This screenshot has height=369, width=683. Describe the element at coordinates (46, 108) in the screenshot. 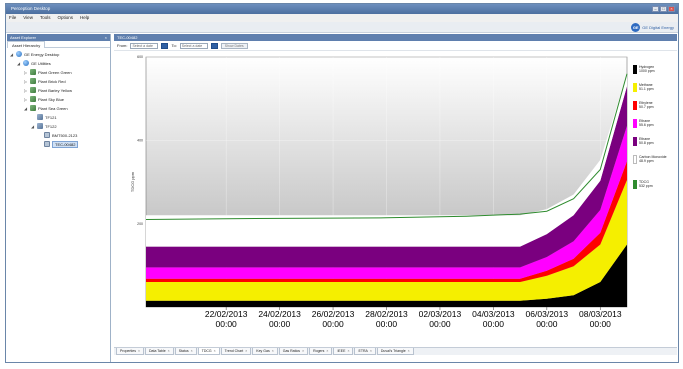

I see `tree-node: ◢ Plant Sea Green` at that location.